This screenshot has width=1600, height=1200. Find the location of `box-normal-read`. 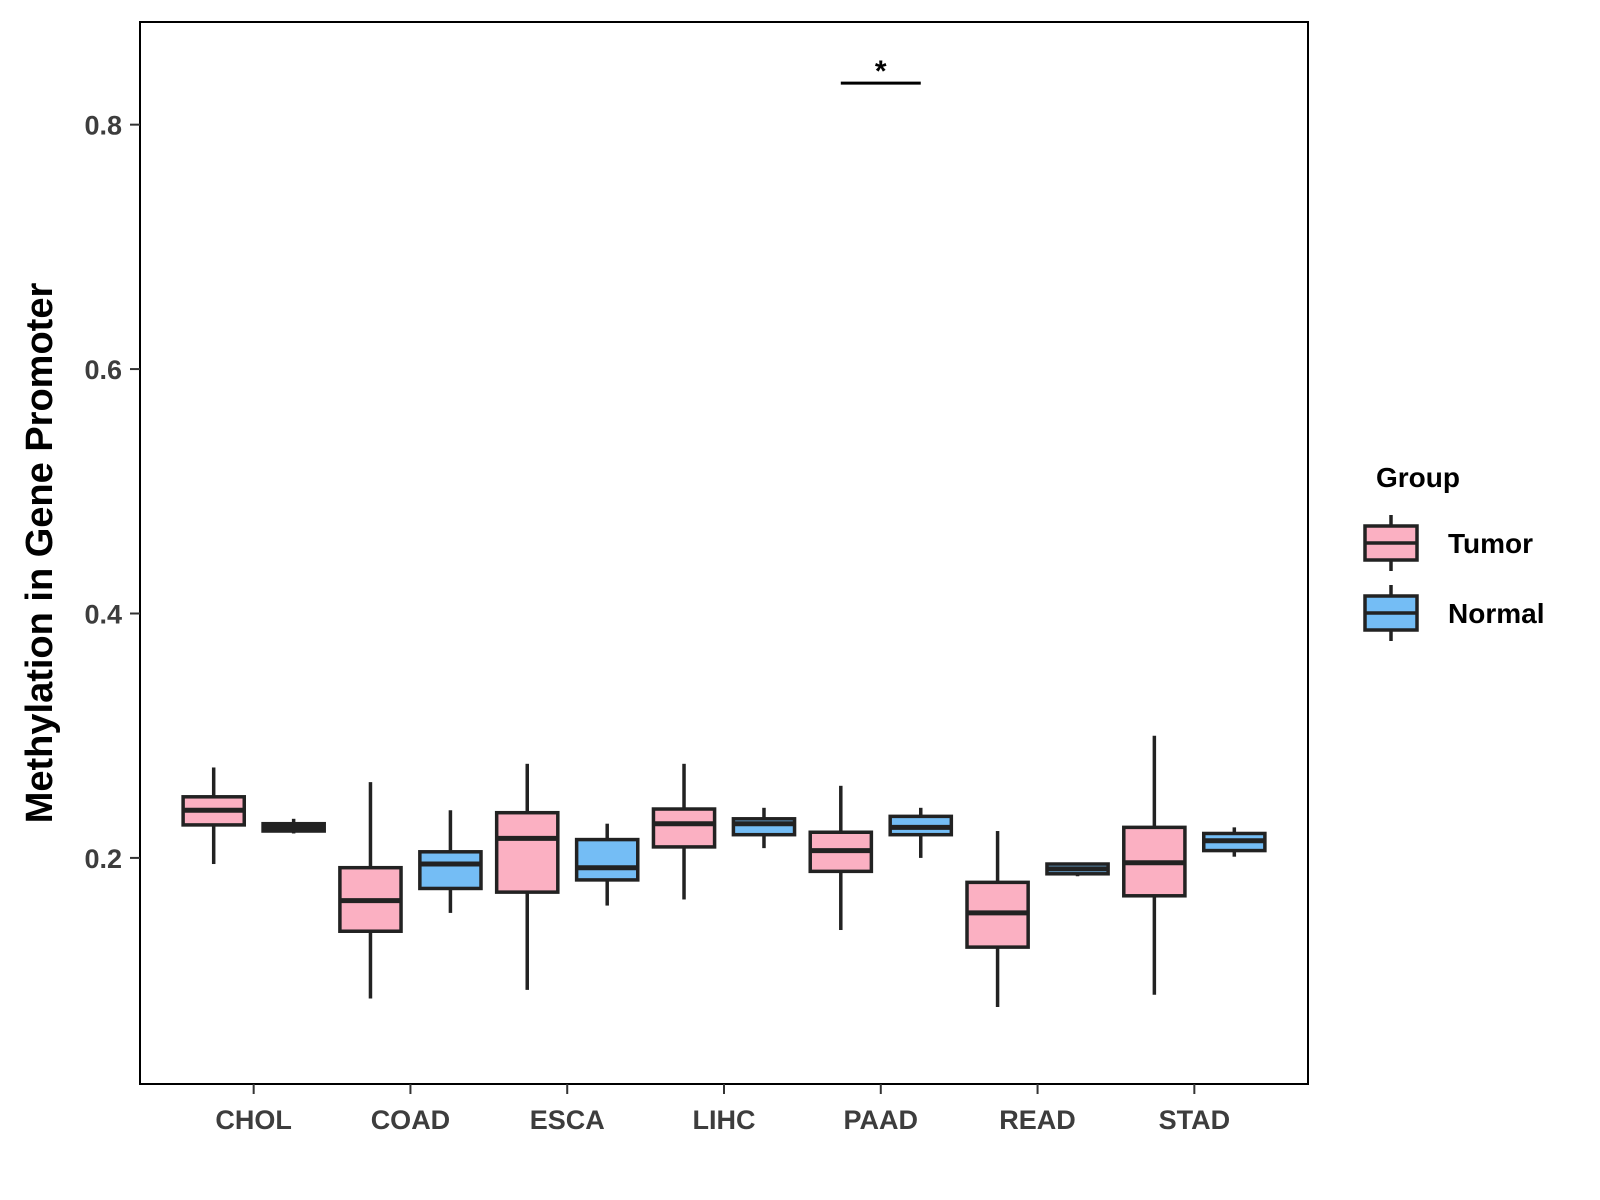

box-normal-read is located at coordinates (1077, 869).